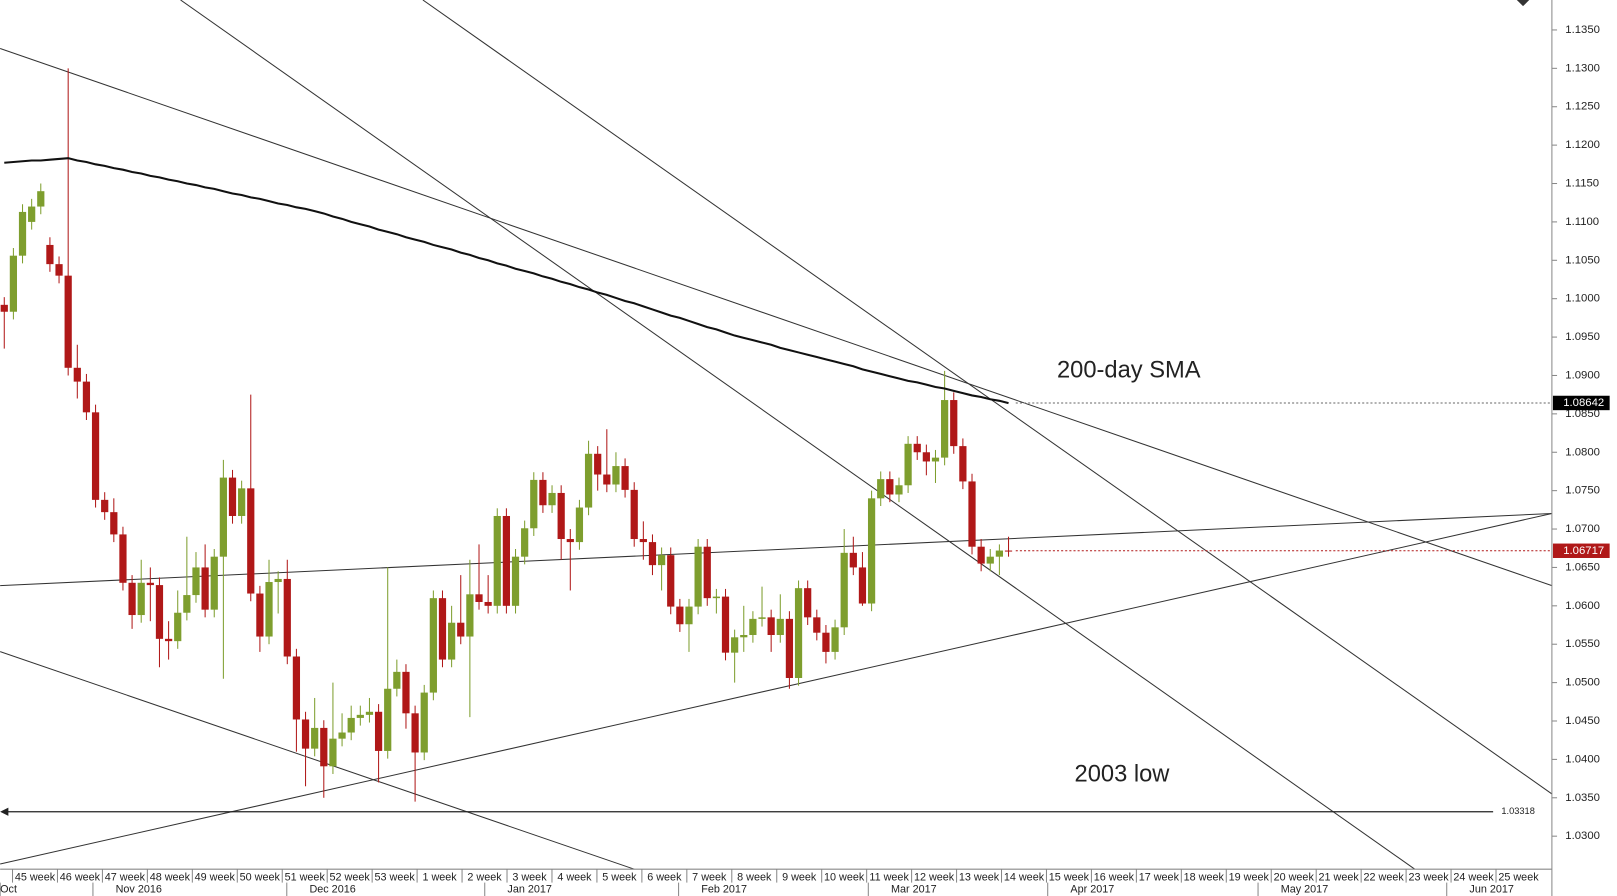  I want to click on y-tick-label: 1.1300, so click(1582, 68).